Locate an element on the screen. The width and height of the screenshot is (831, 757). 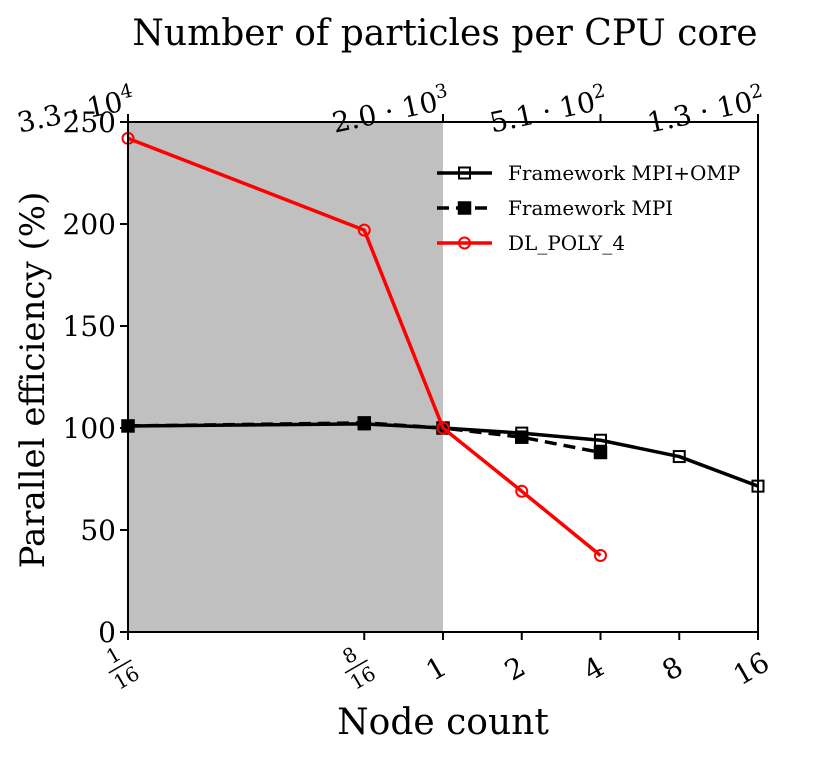
x-tick-text: 16 is located at coordinates (751, 669).